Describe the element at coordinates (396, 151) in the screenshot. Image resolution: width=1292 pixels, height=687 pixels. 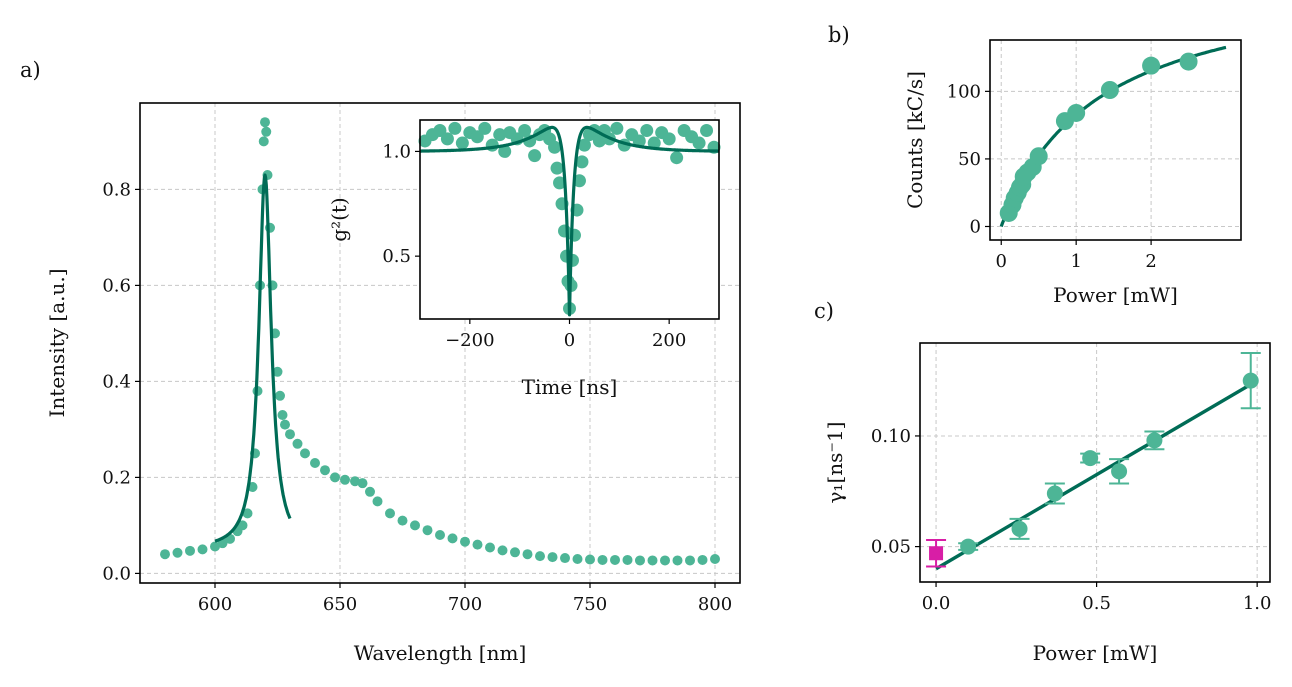
I see `inset-y-tick-label-1: 1.0` at that location.